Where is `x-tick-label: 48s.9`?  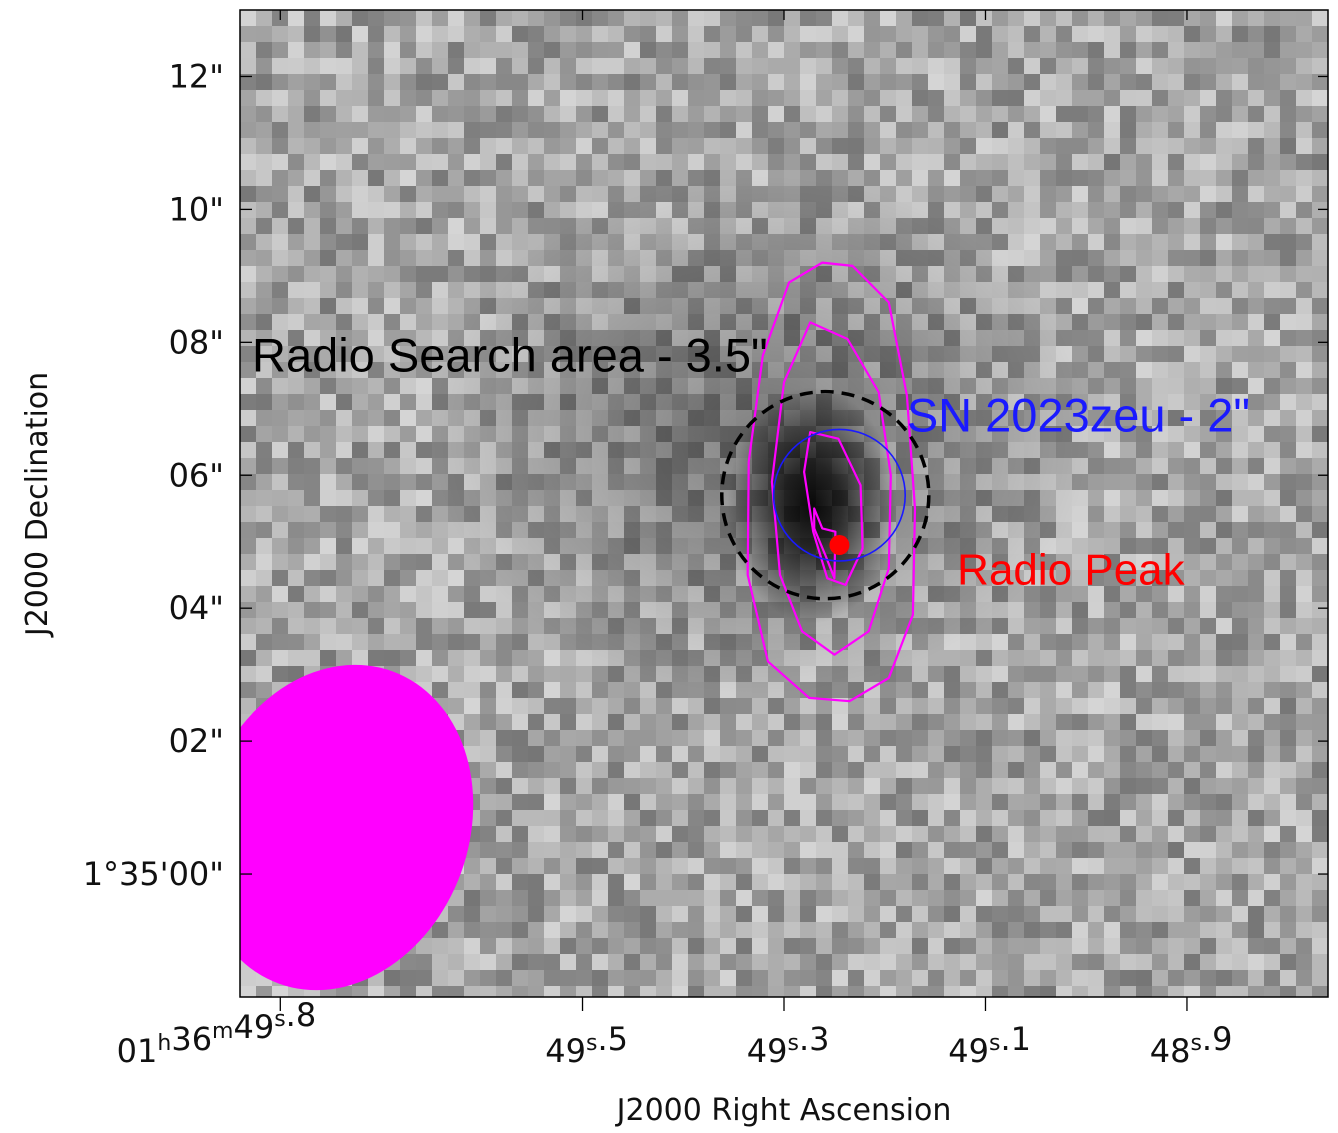
x-tick-label: 48s.9 is located at coordinates (1191, 1045).